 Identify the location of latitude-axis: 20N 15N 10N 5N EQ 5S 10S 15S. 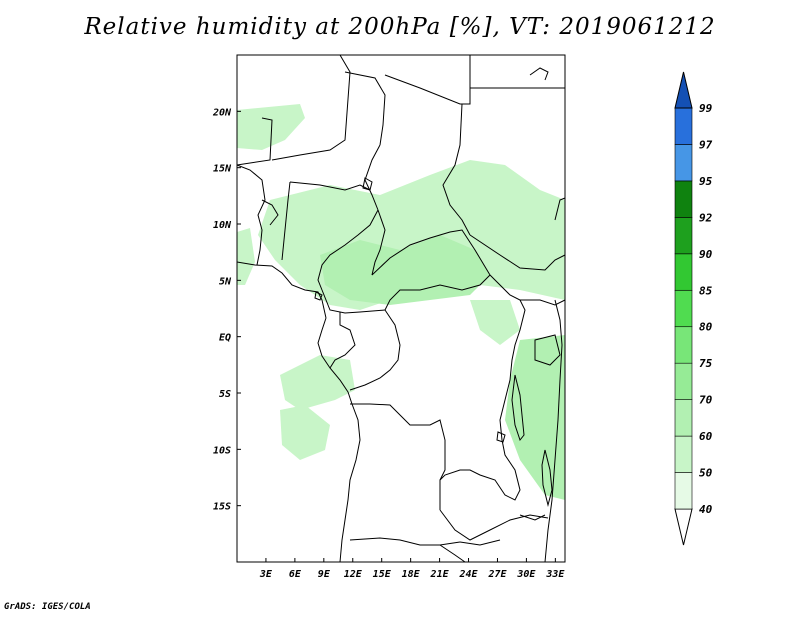
(226, 310).